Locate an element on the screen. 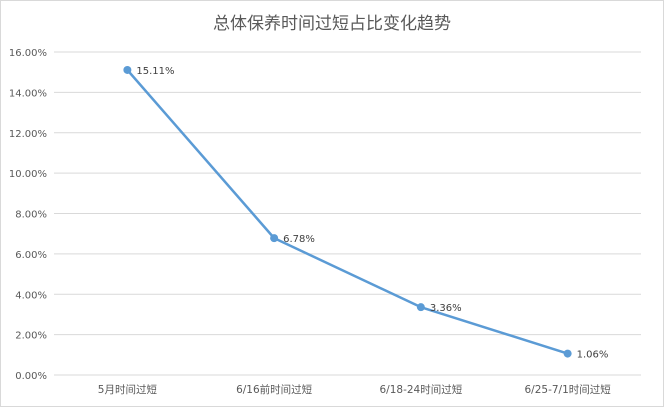 The width and height of the screenshot is (664, 407). x-tick-label: 6/18-24时间过短 is located at coordinates (421, 389).